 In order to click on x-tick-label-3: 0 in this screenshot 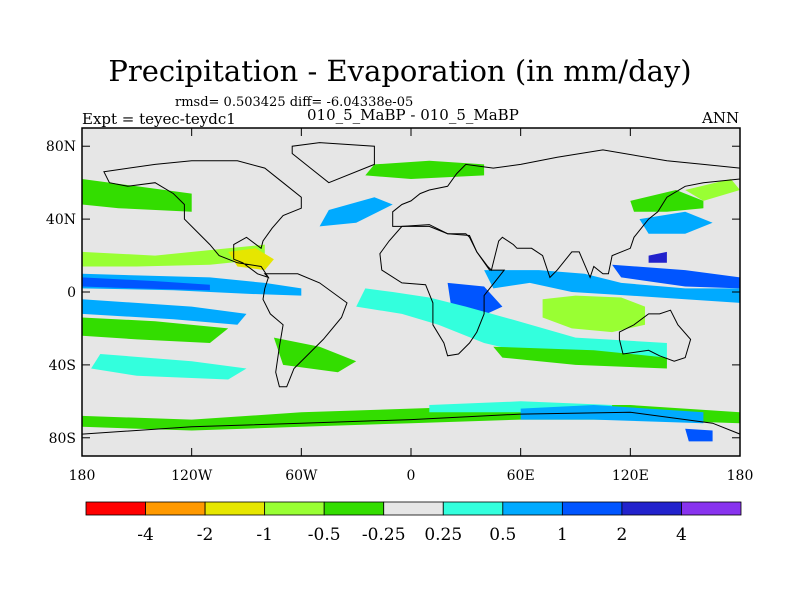, I will do `click(411, 476)`.